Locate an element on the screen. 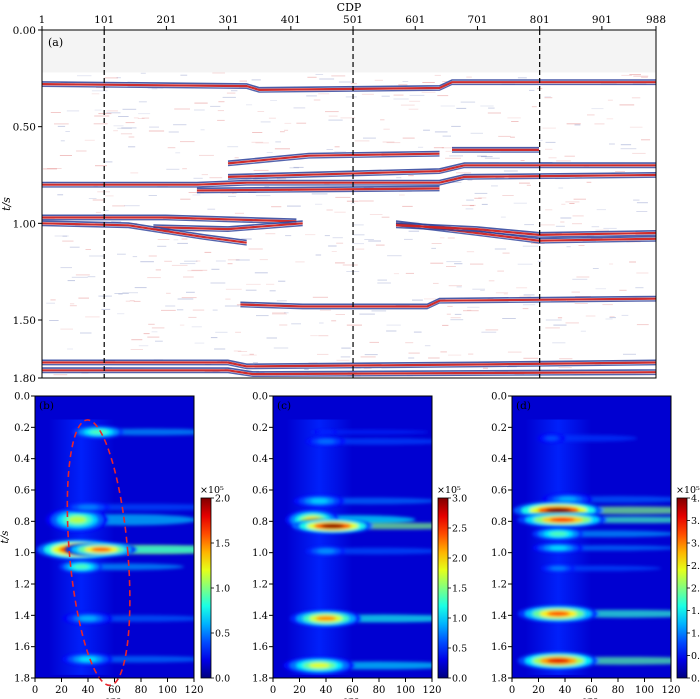 The height and width of the screenshot is (699, 700). colorbar: 0.0 0.5 1.0 1.5 2.0×10⁵ is located at coordinates (215, 585).